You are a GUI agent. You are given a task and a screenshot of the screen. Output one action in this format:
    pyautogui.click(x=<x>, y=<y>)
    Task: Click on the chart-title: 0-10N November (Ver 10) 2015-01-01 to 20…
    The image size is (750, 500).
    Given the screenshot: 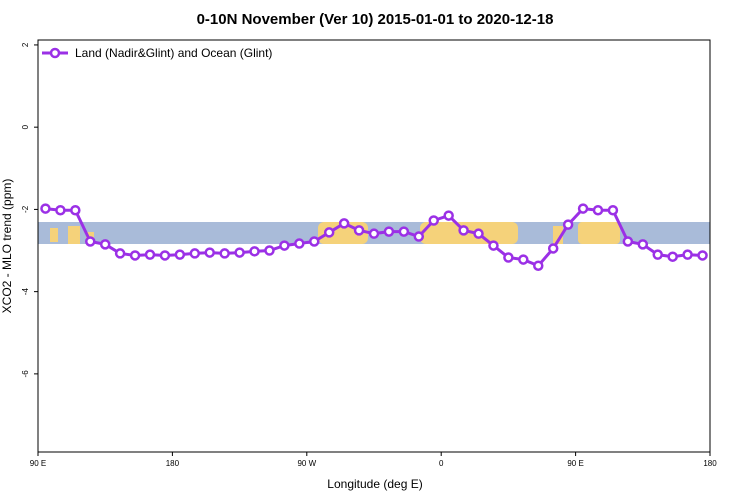 What is the action you would take?
    pyautogui.click(x=375, y=19)
    